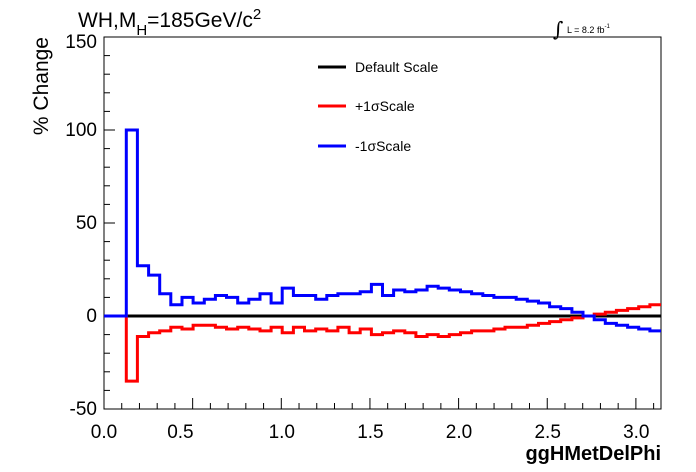 Image resolution: width=696 pixels, height=472 pixels. Describe the element at coordinates (385, 106) in the screenshot. I see `legend-label-plus1sigma: +1σScale` at that location.